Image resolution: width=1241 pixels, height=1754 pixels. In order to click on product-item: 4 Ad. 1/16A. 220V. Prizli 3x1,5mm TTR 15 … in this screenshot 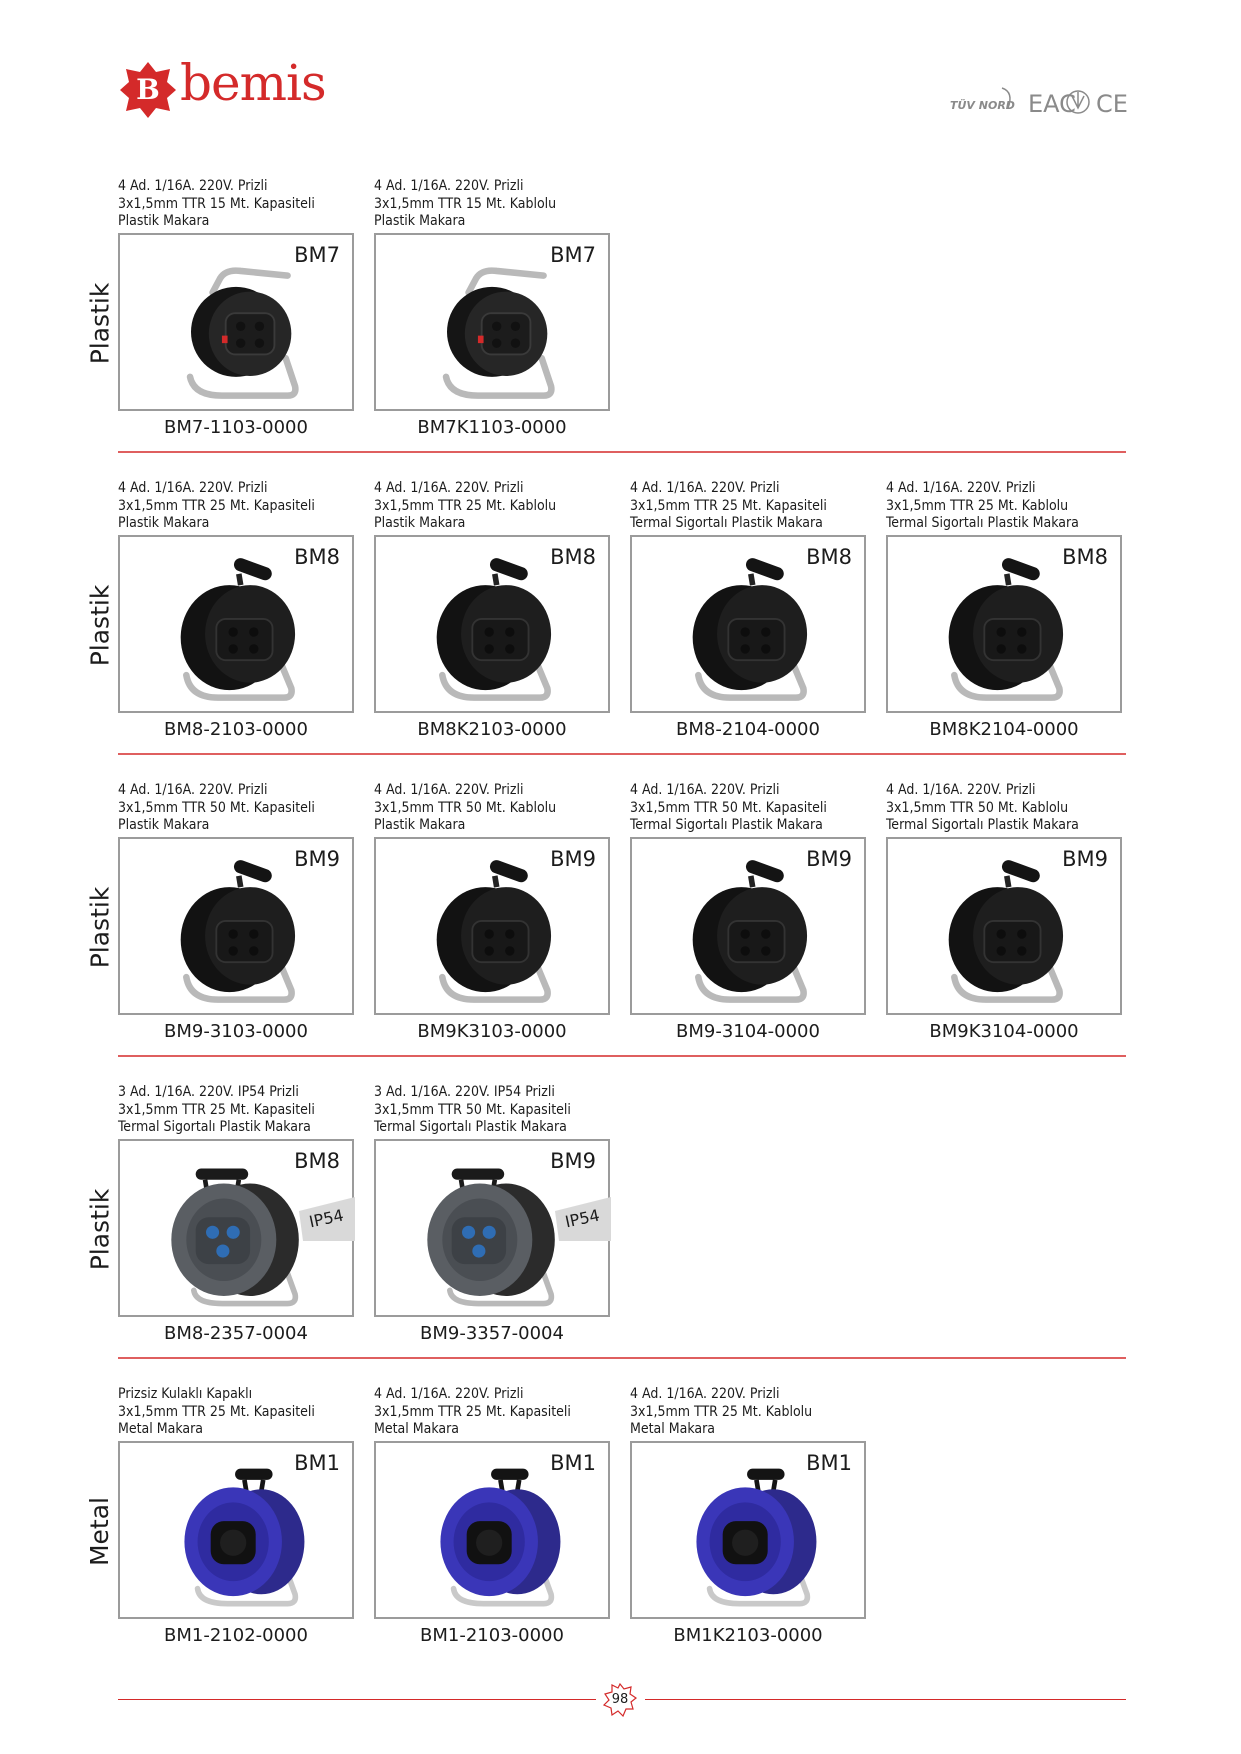, I will do `click(236, 308)`.